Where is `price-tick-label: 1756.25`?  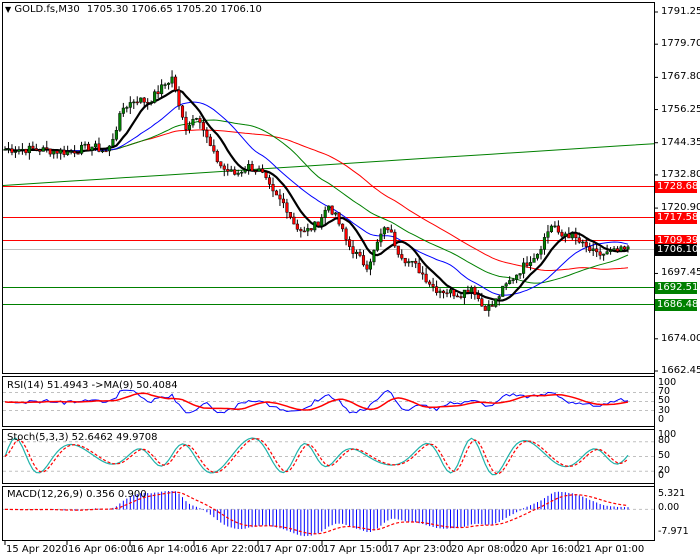
price-tick-label: 1756.25 is located at coordinates (680, 109).